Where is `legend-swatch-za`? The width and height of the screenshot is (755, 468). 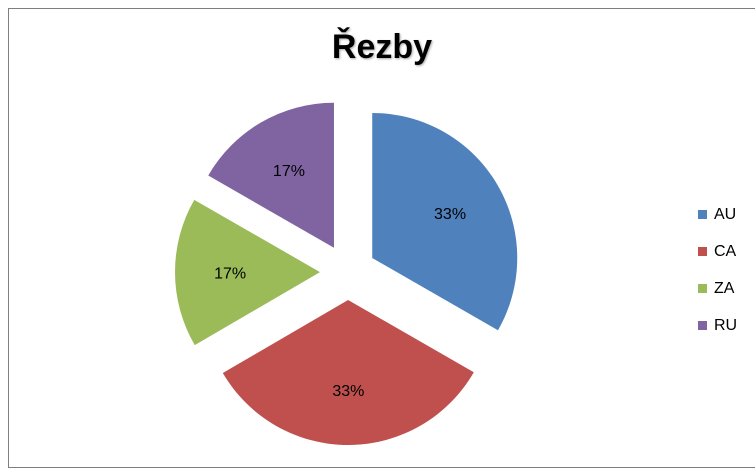
legend-swatch-za is located at coordinates (702, 288).